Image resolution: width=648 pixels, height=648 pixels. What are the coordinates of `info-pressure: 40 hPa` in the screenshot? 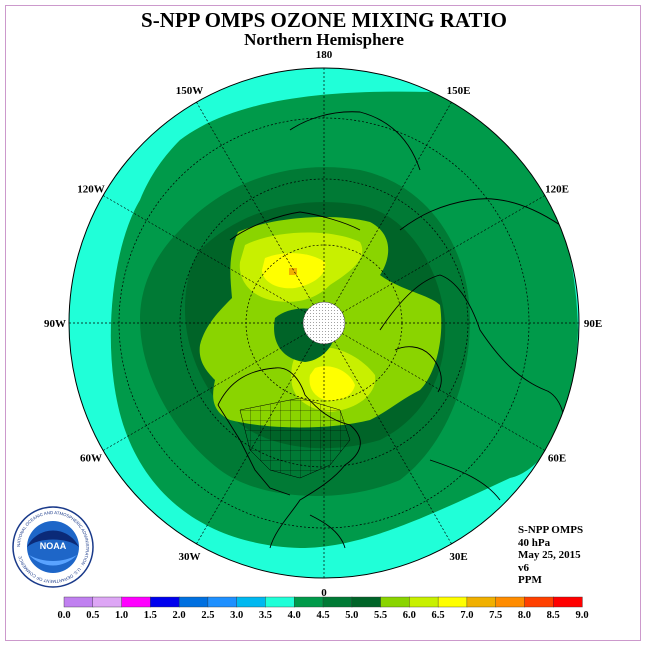 It's located at (534, 542).